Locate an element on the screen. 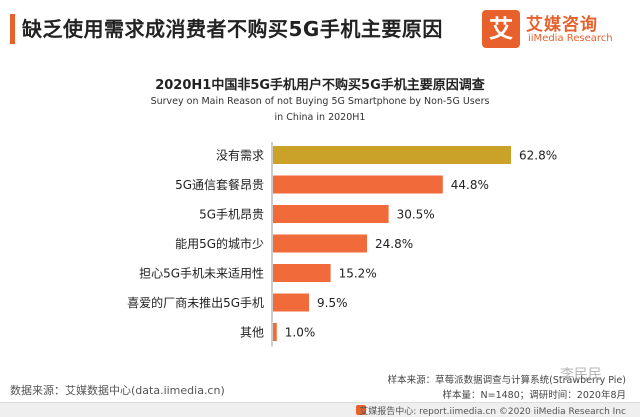 This screenshot has height=417, width=640. data-source: 数据来源：艾媒数据中心(data.iimedia.cn) is located at coordinates (117, 390).